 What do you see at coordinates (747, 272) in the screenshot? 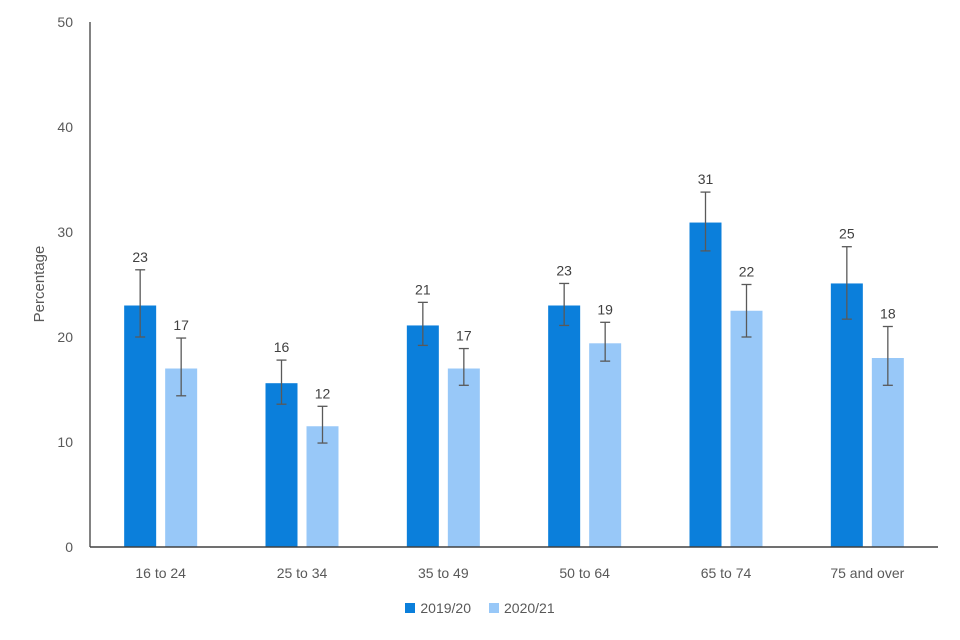
I see `data-label: 22` at bounding box center [747, 272].